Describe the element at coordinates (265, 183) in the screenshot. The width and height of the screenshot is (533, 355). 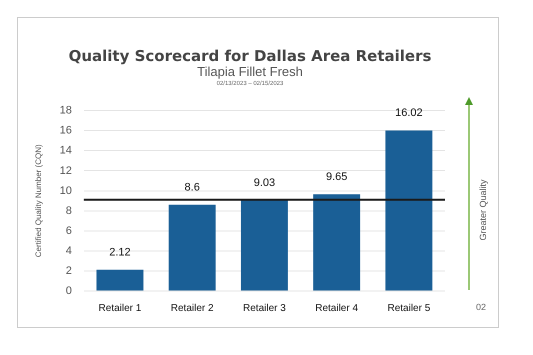
I see `data-label: 9.03` at that location.